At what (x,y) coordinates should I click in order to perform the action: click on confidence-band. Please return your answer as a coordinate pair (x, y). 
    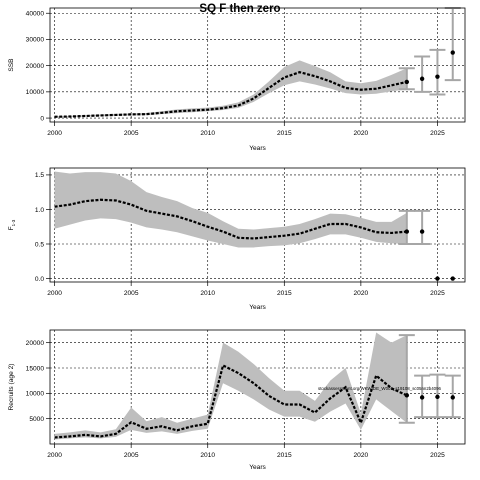
    Looking at the image, I should click on (230, 89).